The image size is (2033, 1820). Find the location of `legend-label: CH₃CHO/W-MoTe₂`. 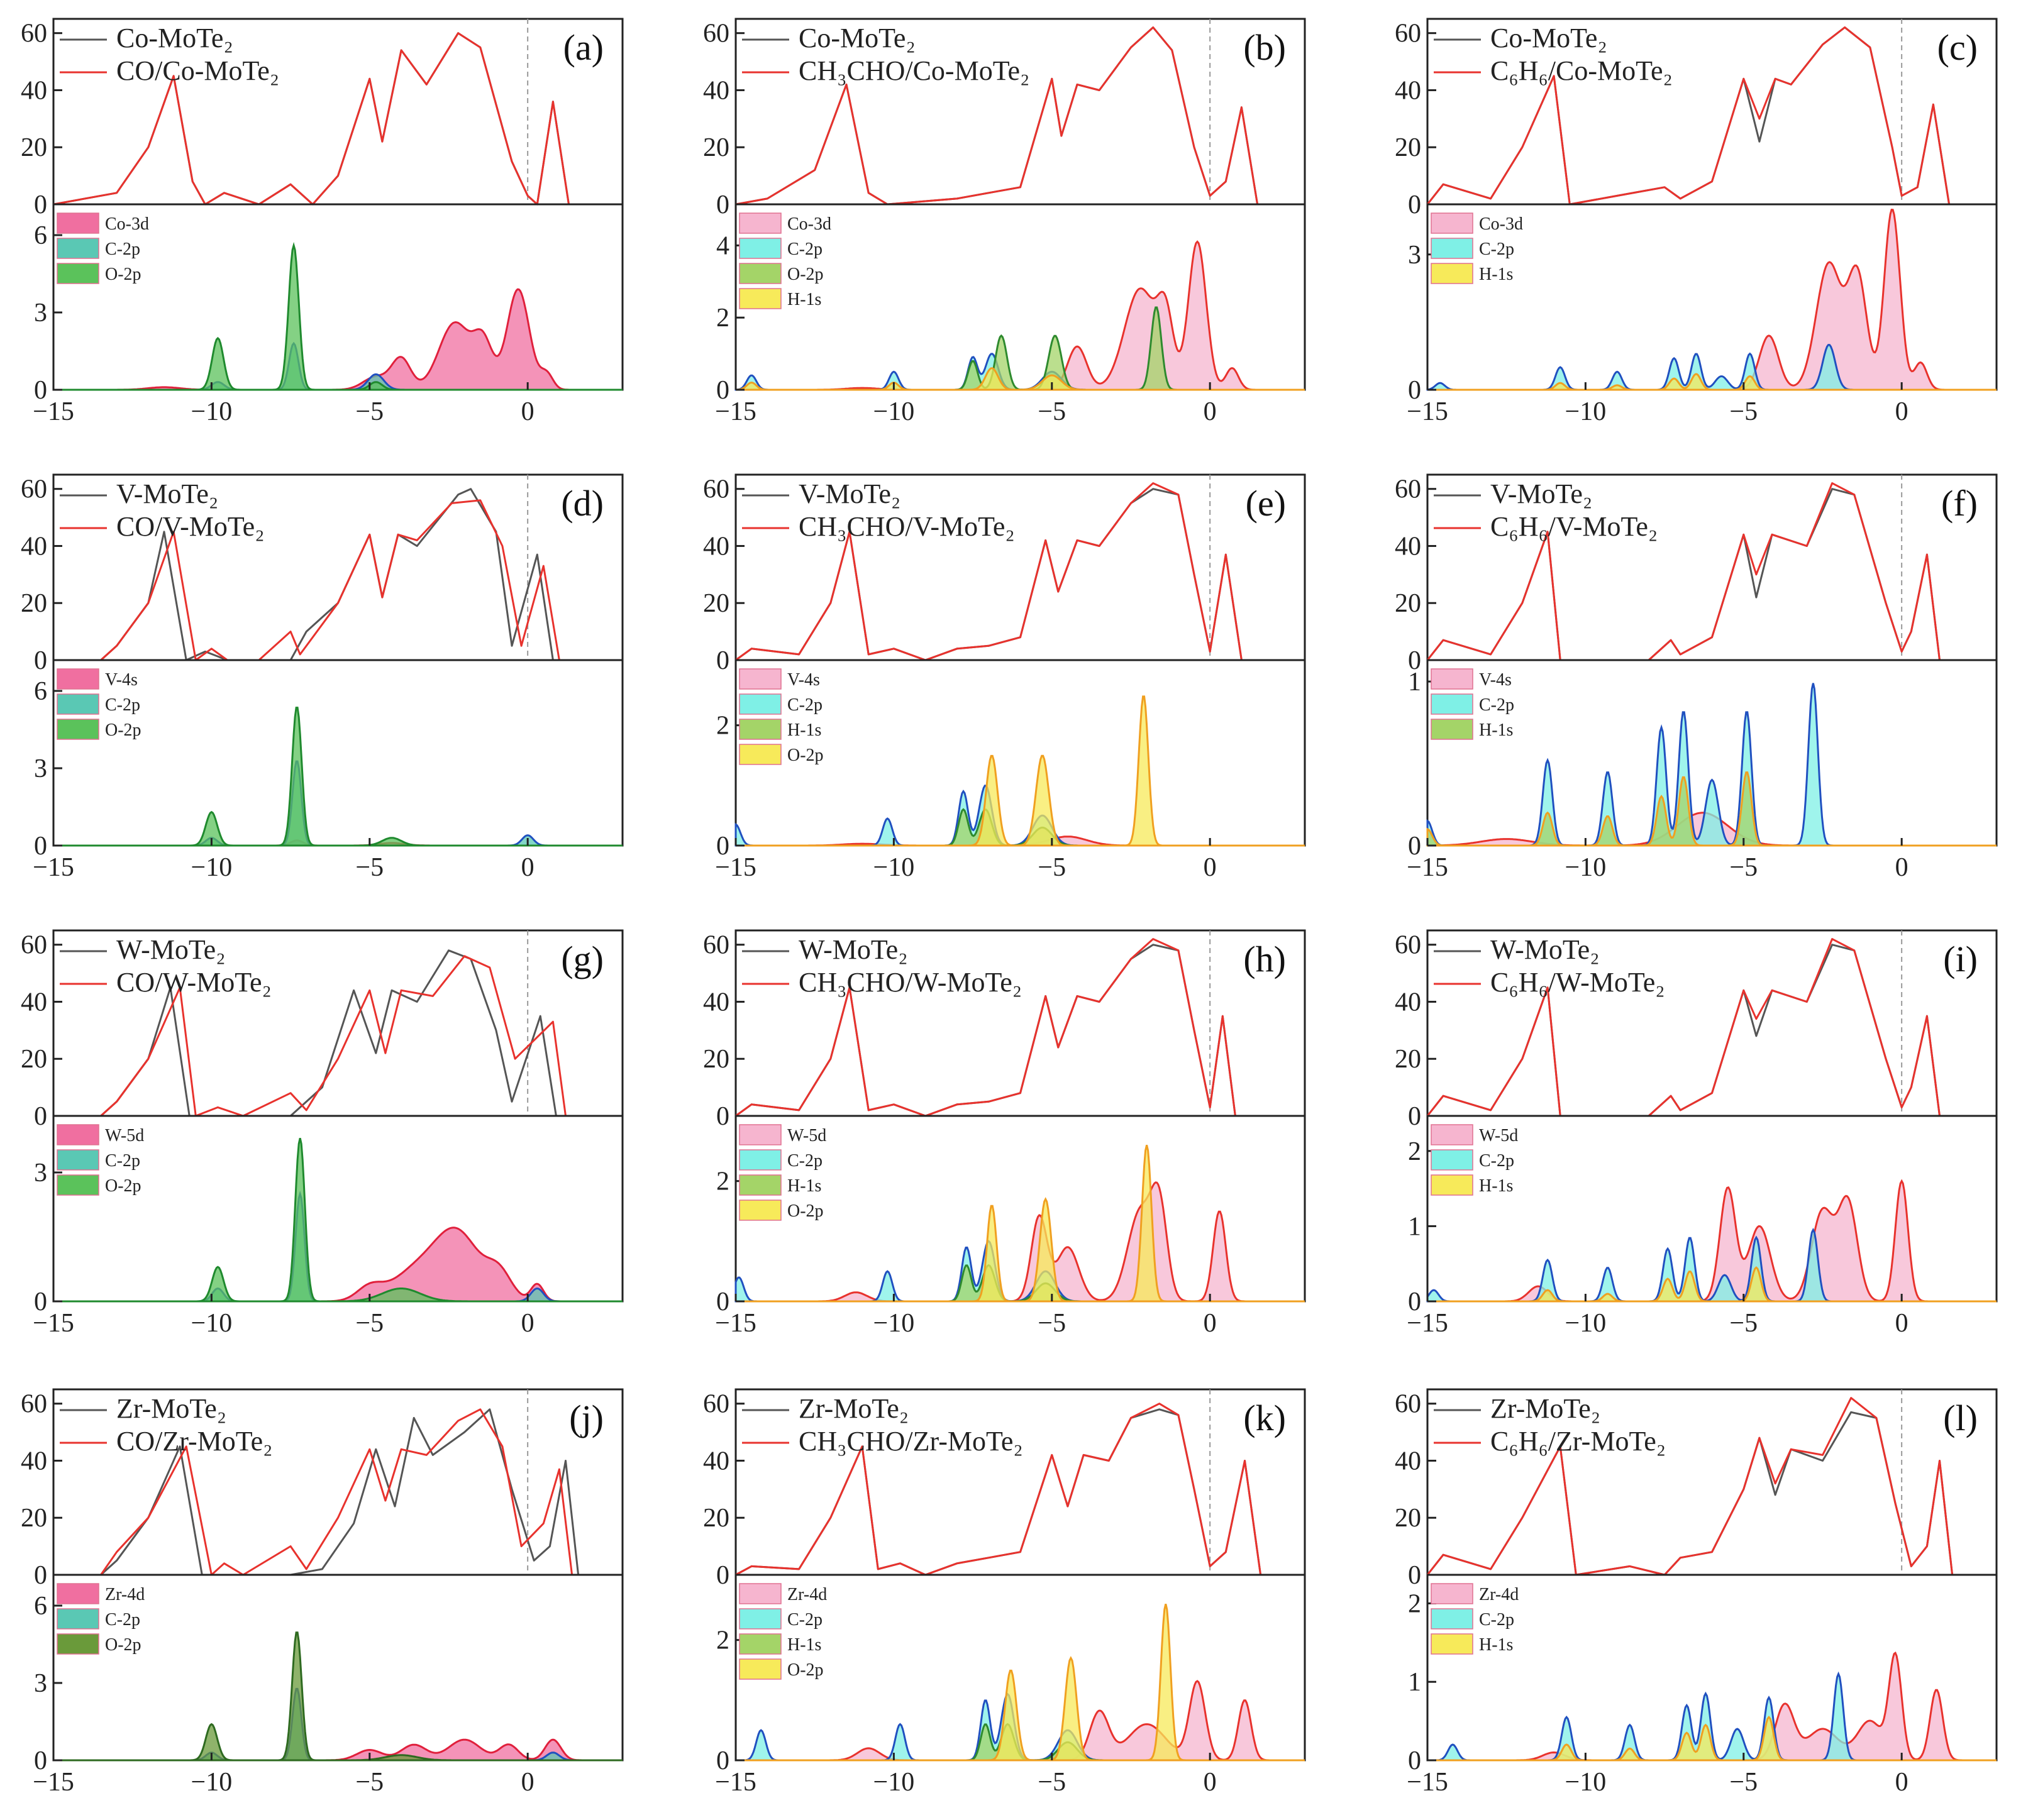

legend-label: CH₃CHO/W-MoTe₂ is located at coordinates (911, 982).